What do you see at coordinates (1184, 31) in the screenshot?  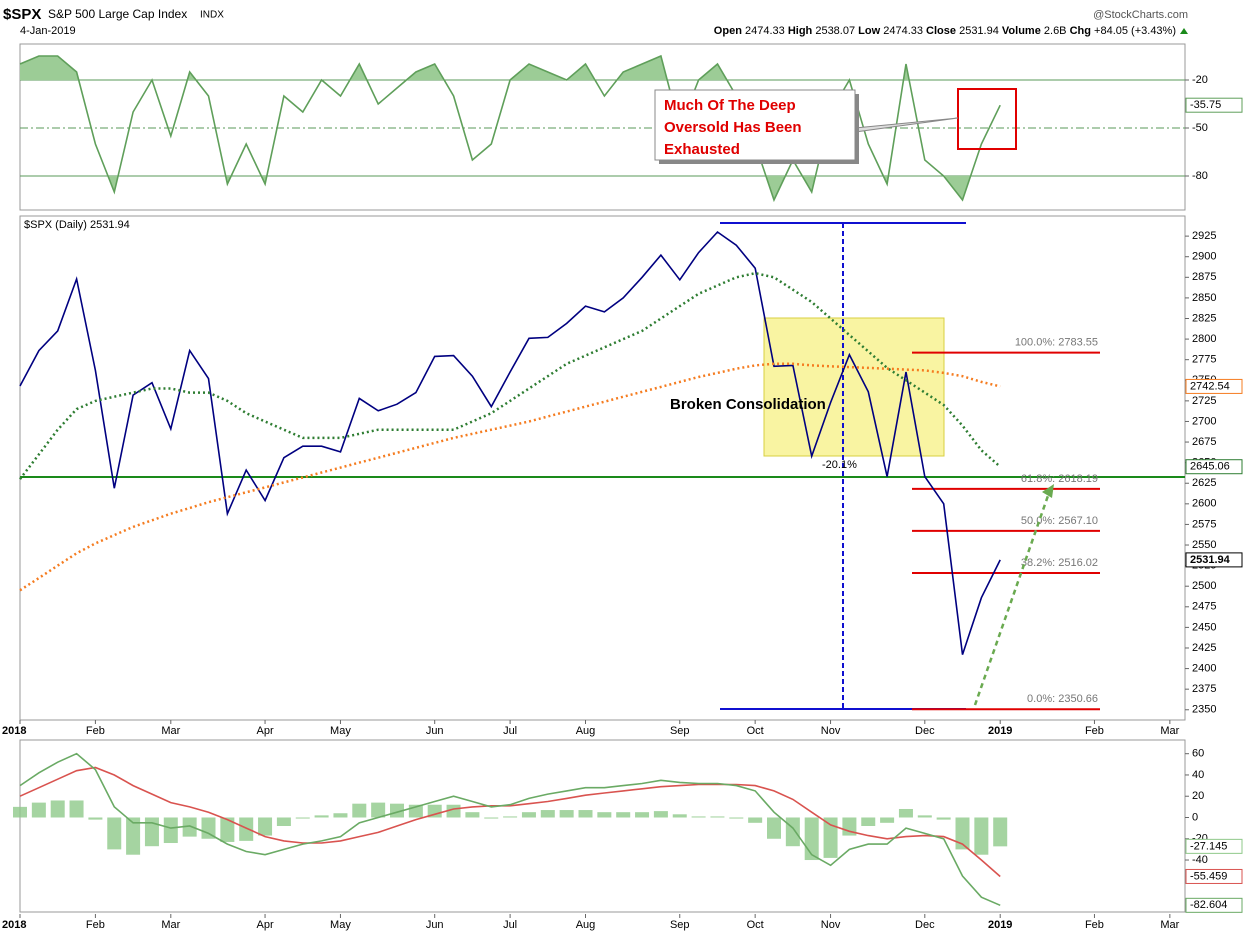 I see `up-arrow` at bounding box center [1184, 31].